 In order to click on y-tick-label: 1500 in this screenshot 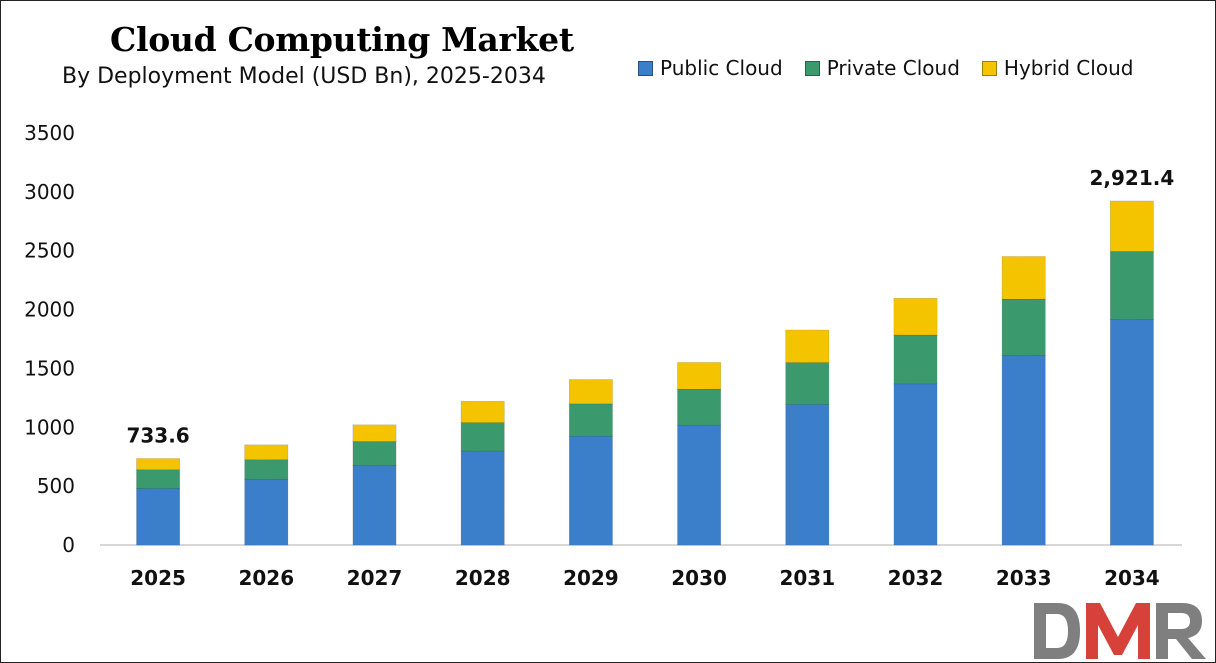, I will do `click(49, 368)`.